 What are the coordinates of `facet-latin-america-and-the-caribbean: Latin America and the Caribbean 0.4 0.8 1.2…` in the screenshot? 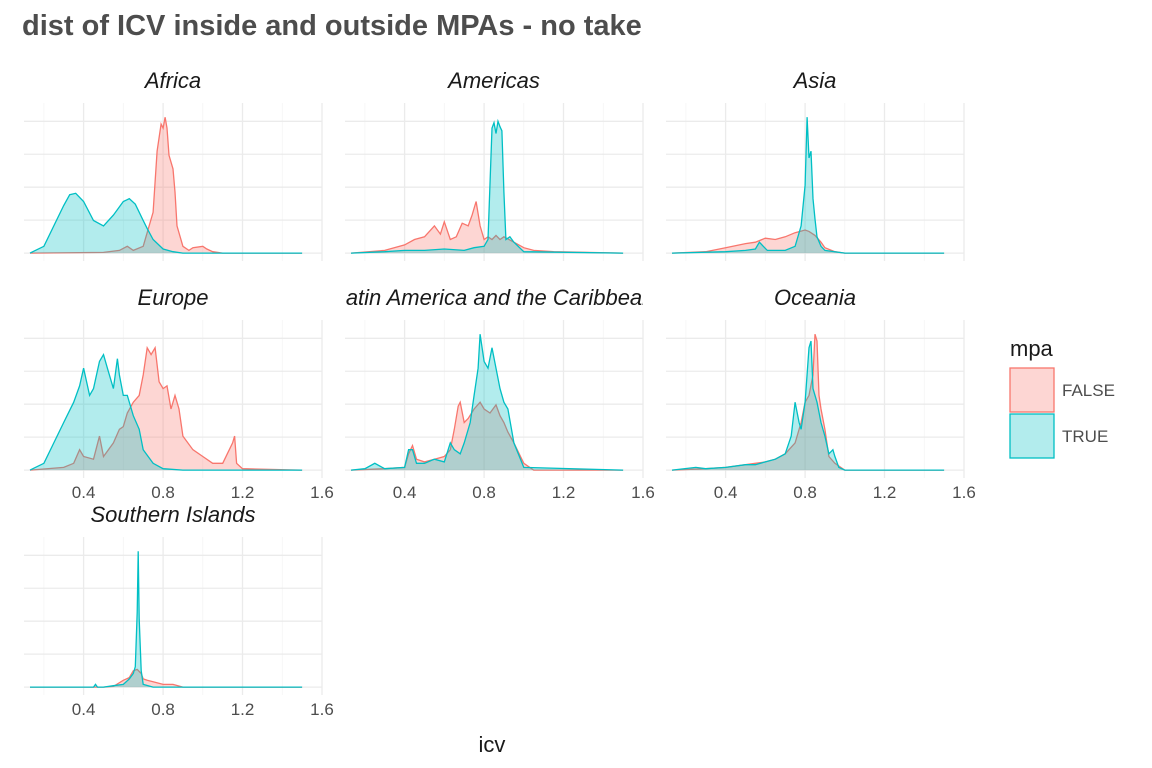 It's located at (494, 393).